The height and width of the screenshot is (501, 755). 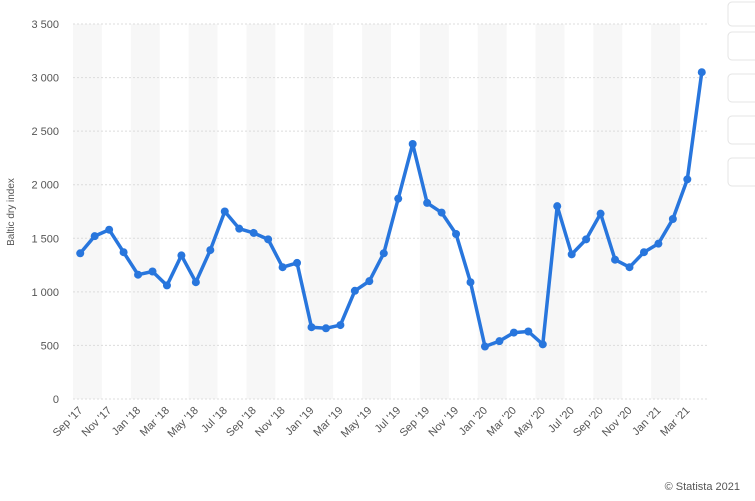 What do you see at coordinates (299, 421) in the screenshot?
I see `x-tick-label: Jan '19` at bounding box center [299, 421].